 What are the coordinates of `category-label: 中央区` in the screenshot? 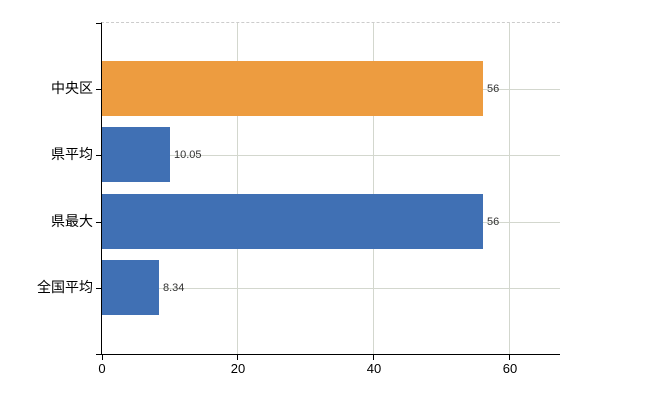 It's located at (72, 88).